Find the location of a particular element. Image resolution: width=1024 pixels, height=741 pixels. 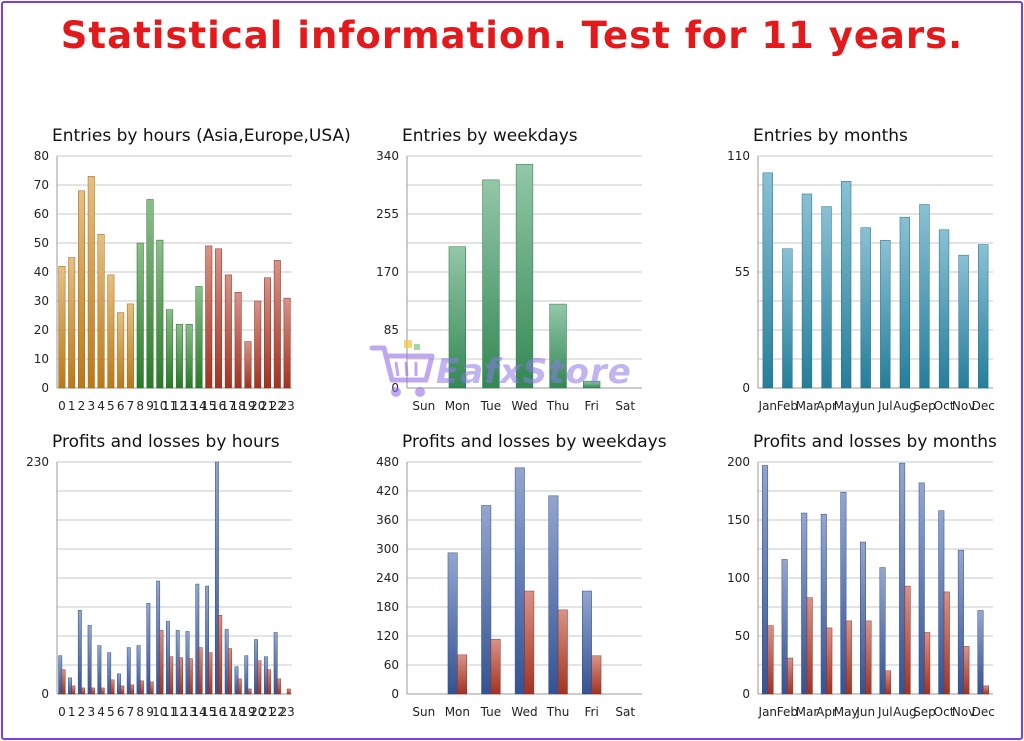

x-tick-label: 5 is located at coordinates (111, 712).